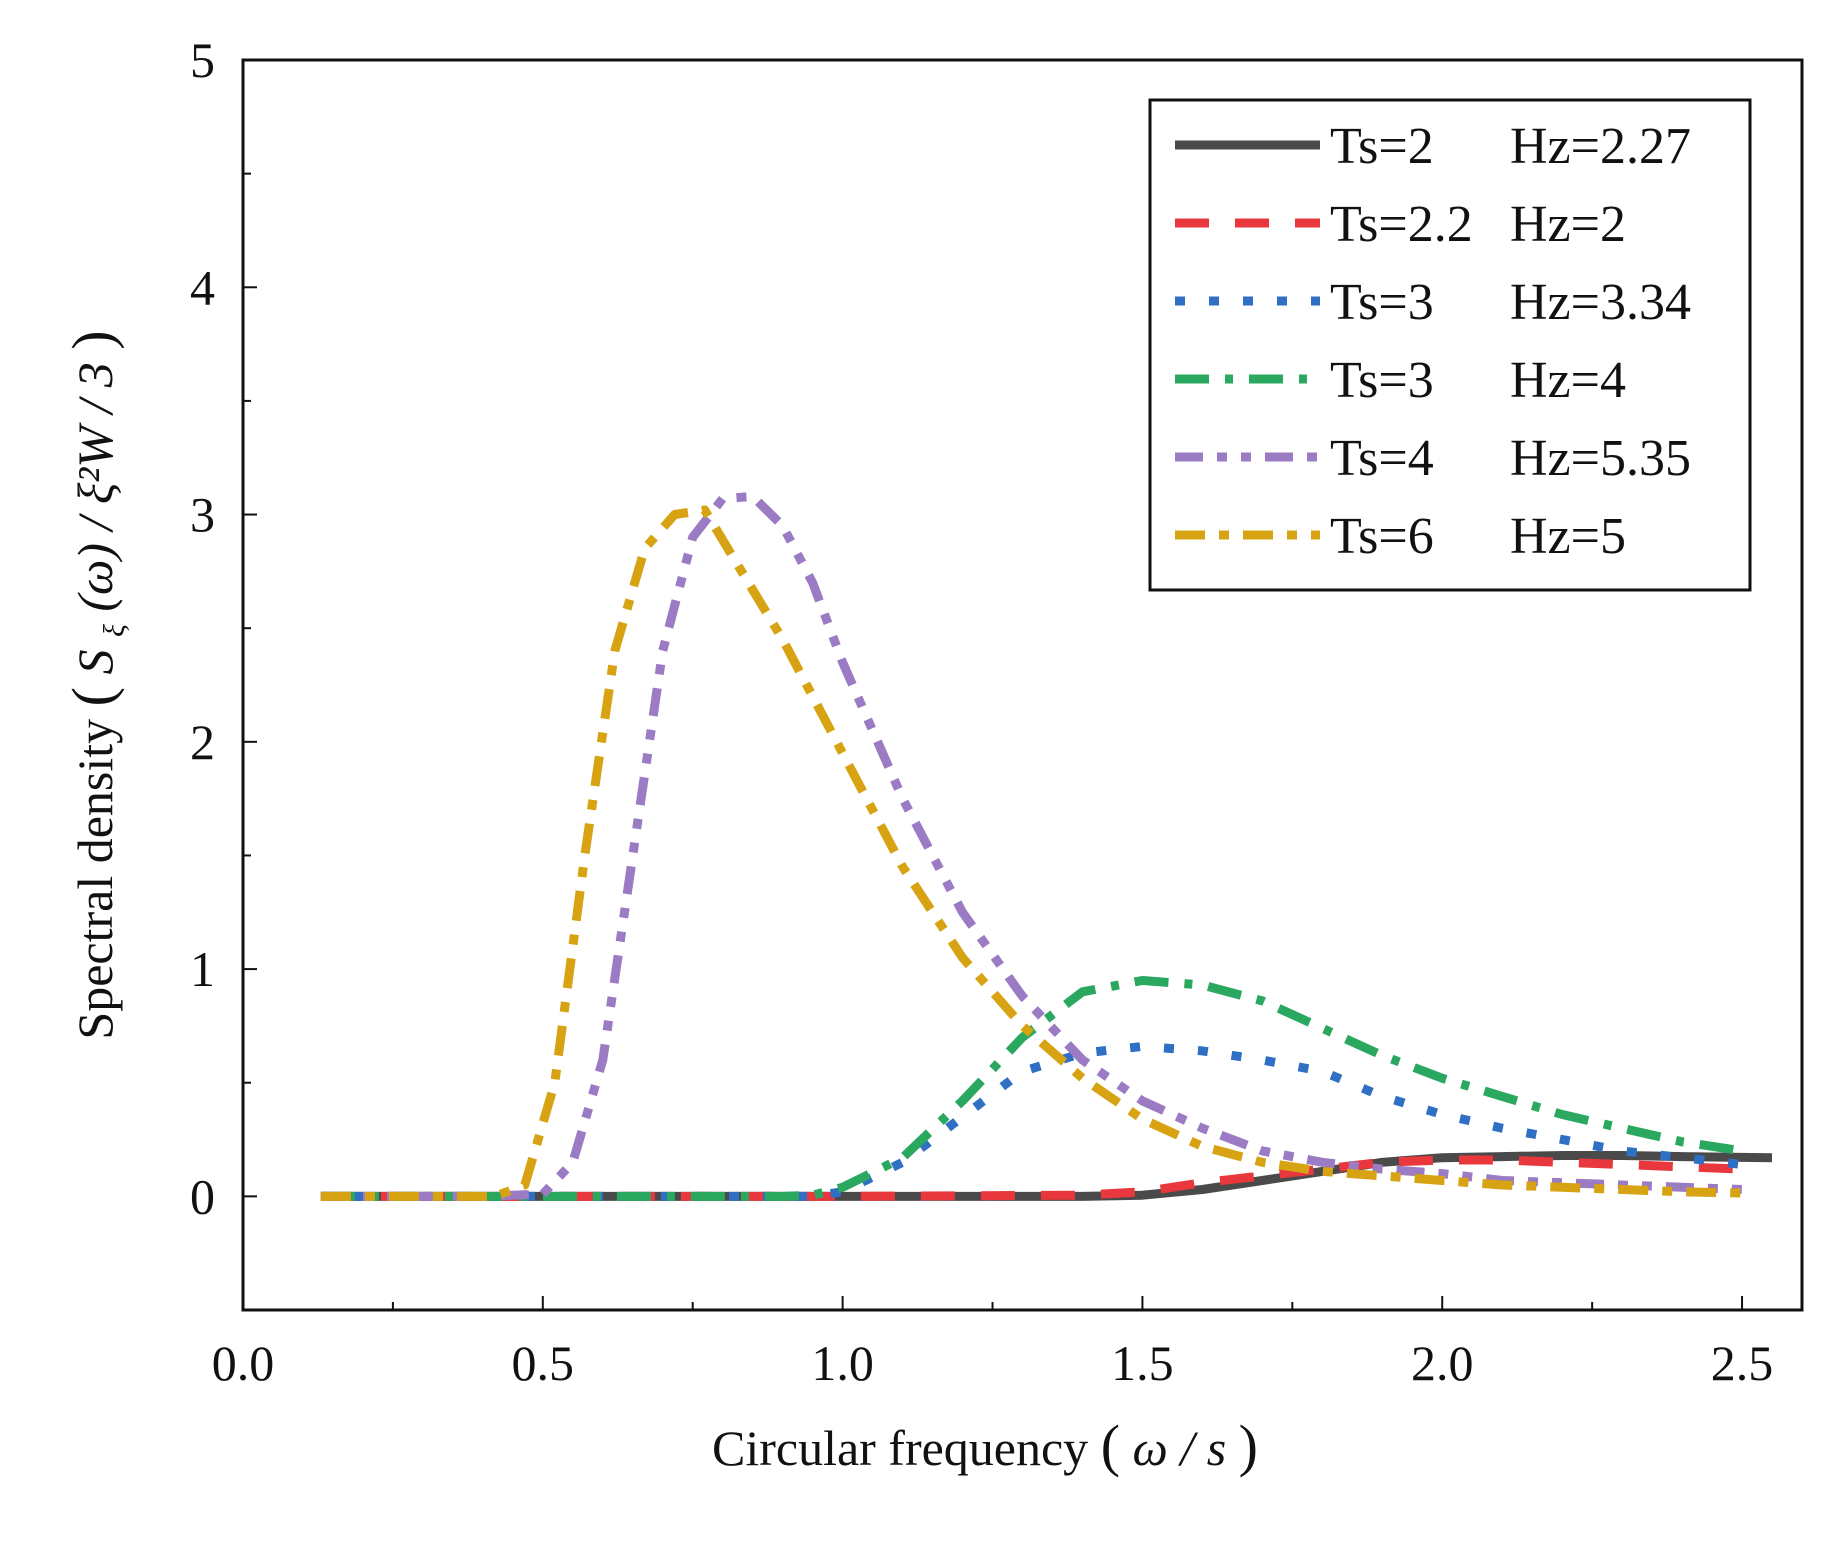  What do you see at coordinates (1382, 146) in the screenshot?
I see `legend-label-ts: Ts=2` at bounding box center [1382, 146].